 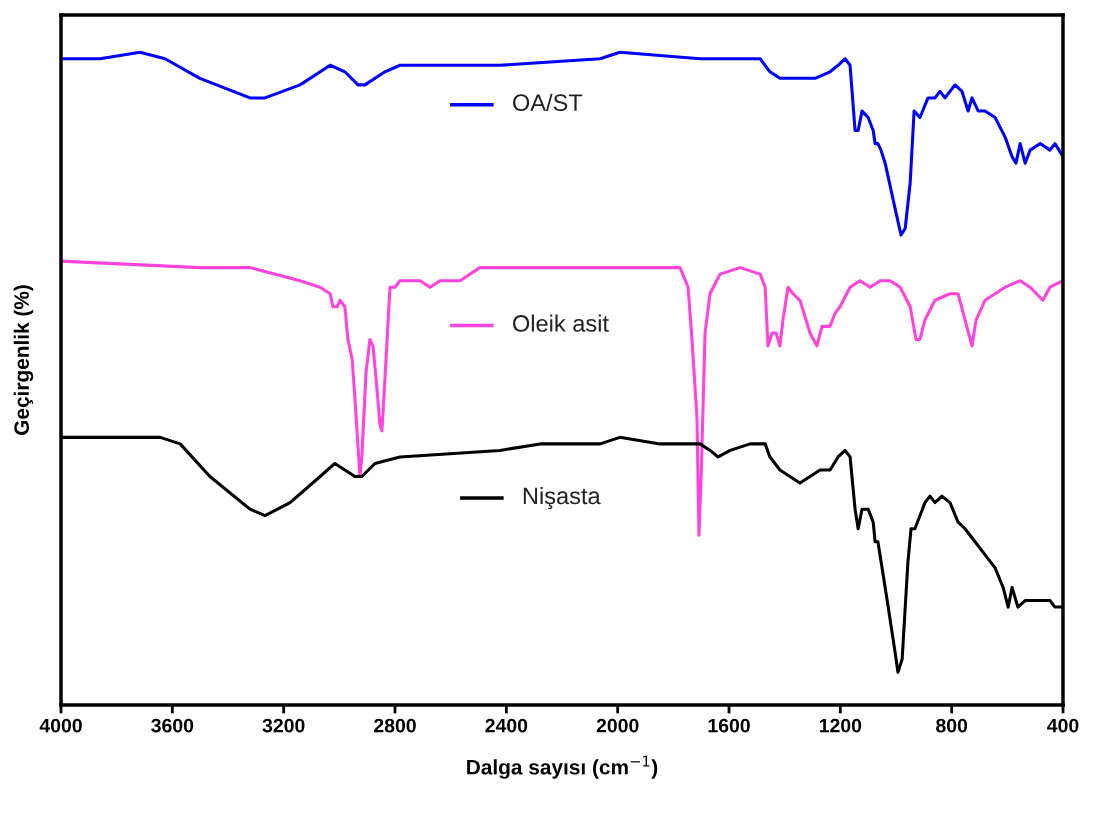 What do you see at coordinates (548, 102) in the screenshot?
I see `legend-label: OA/ST` at bounding box center [548, 102].